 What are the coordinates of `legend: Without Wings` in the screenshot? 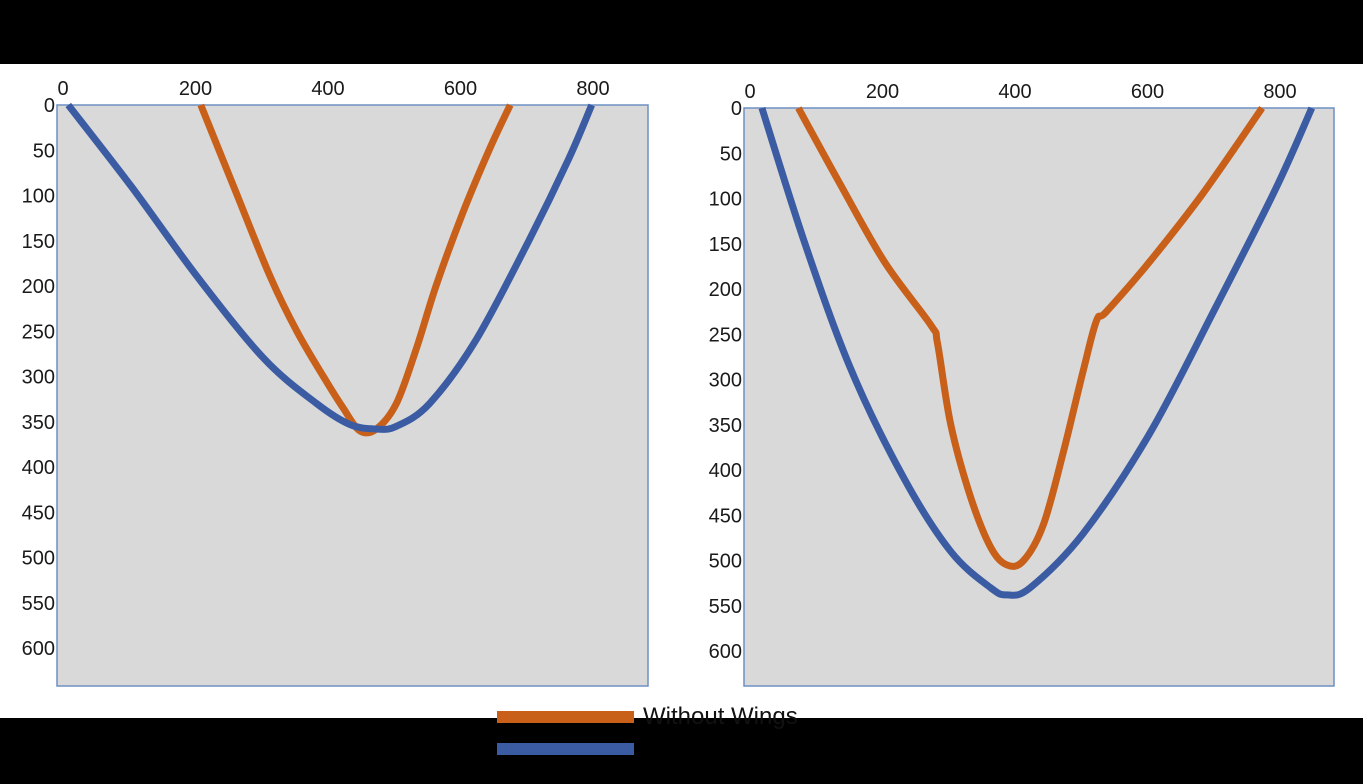 It's located at (647, 729).